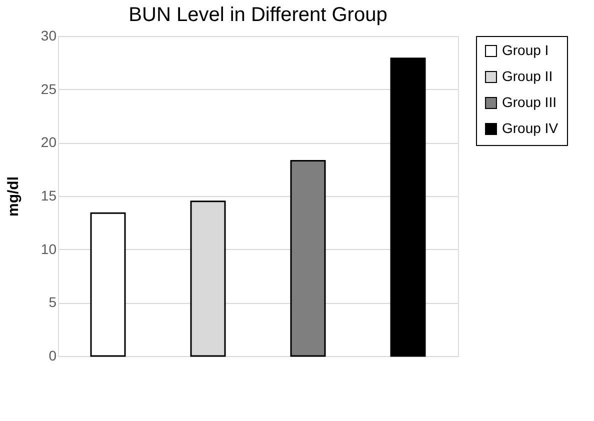  I want to click on y-tick-label: 5, so click(52, 302).